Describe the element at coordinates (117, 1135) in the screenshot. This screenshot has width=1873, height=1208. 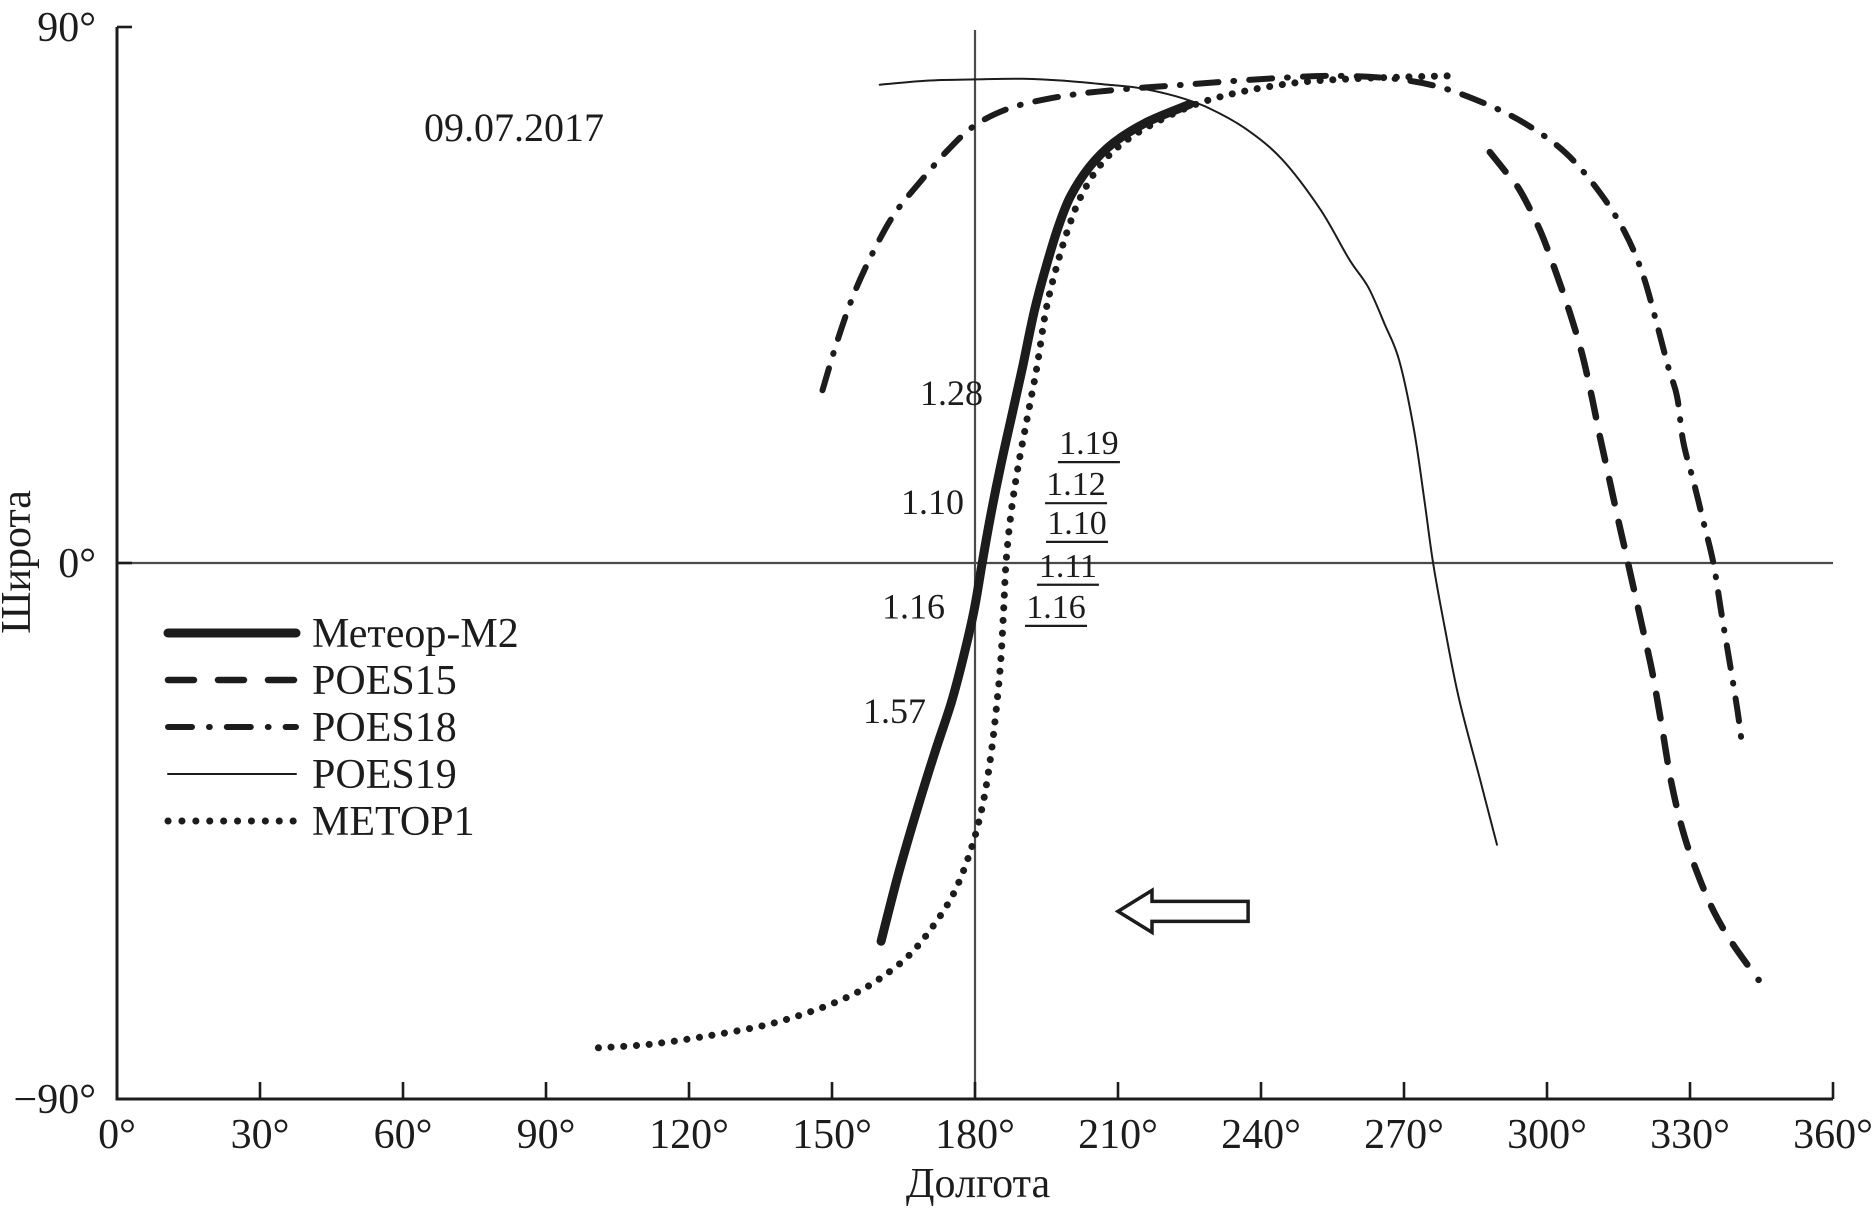
I see `x-tick-label: 0°` at that location.